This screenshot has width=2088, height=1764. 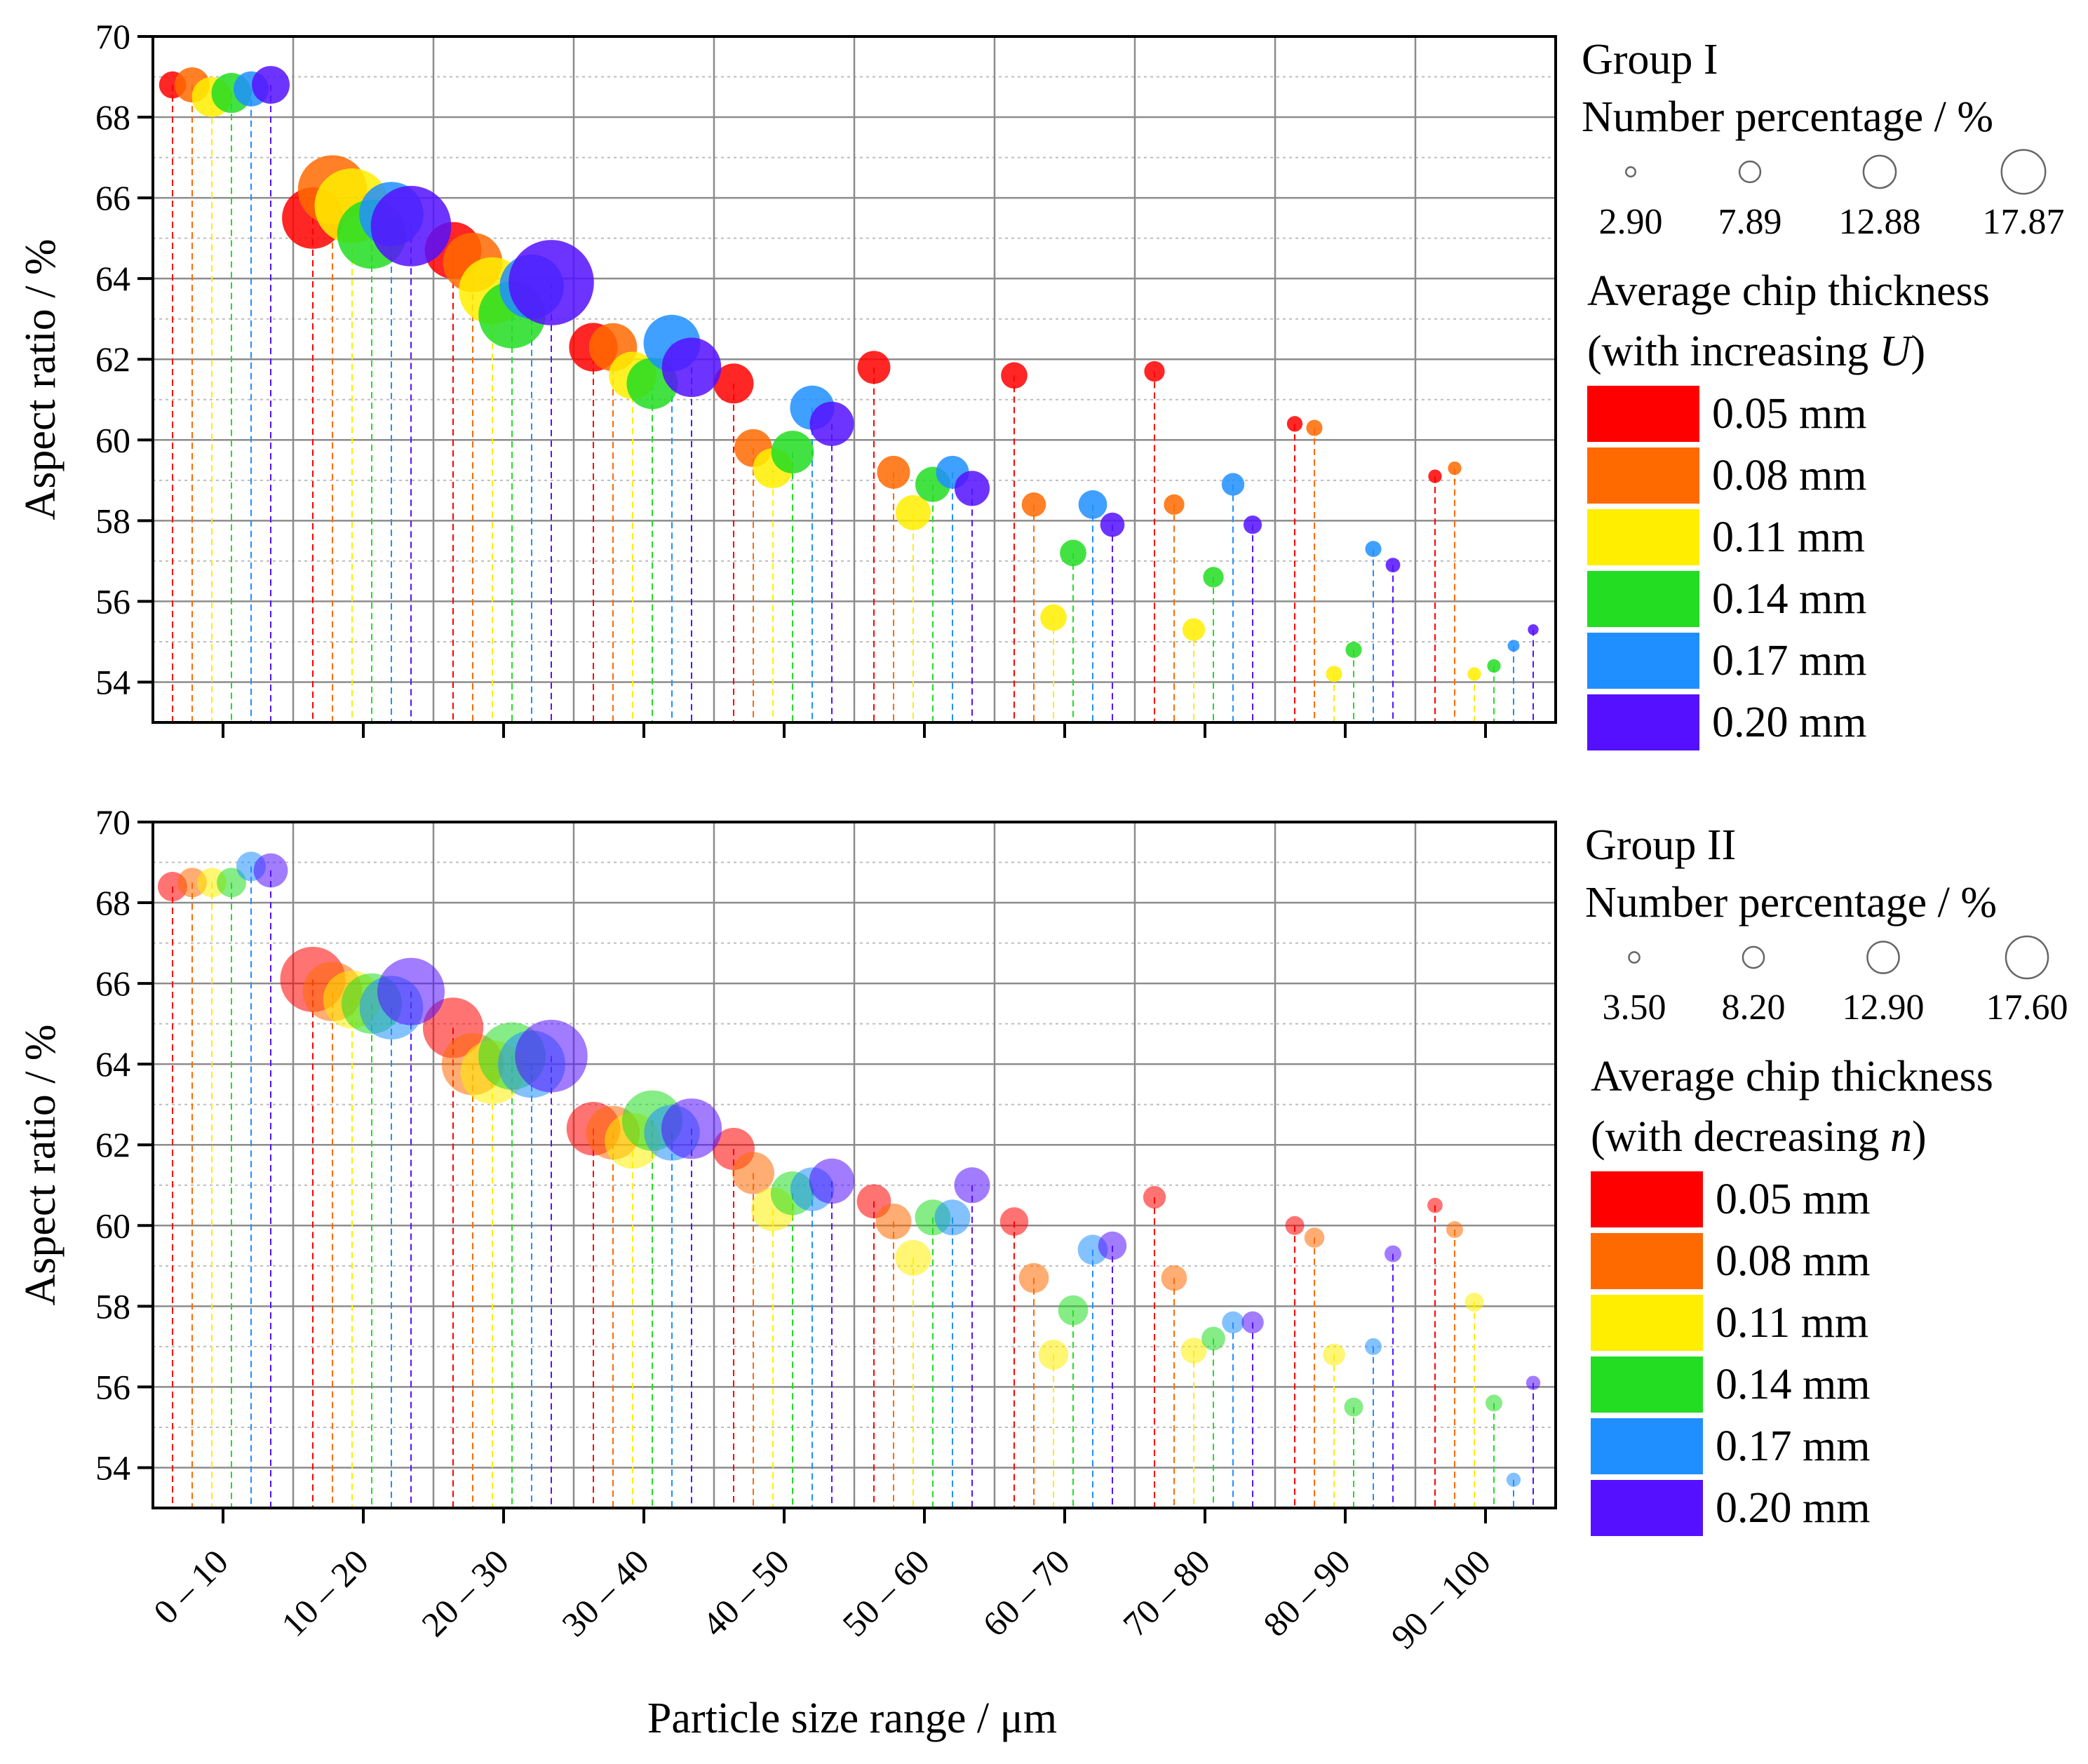 I want to click on x-tick-label: 30 – 40, so click(x=605, y=1593).